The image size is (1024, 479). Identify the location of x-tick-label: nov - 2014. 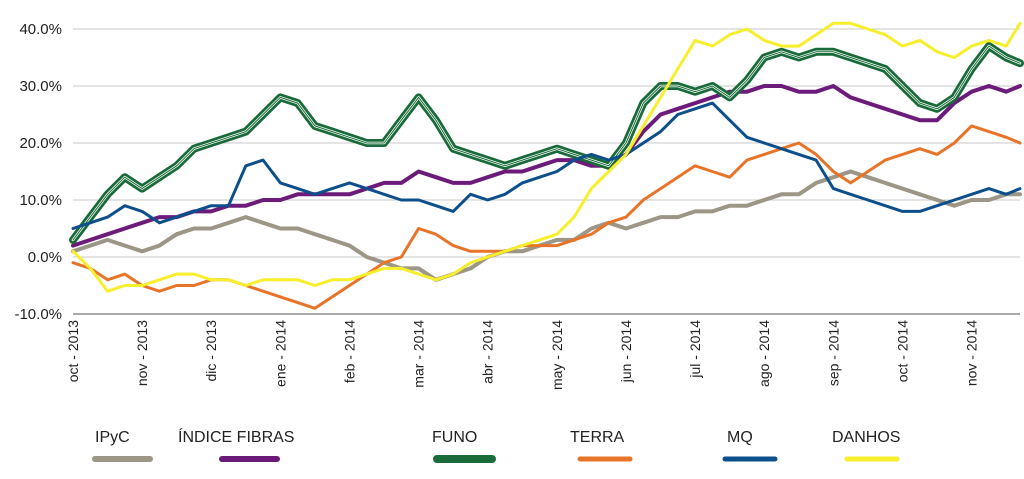
(972, 353).